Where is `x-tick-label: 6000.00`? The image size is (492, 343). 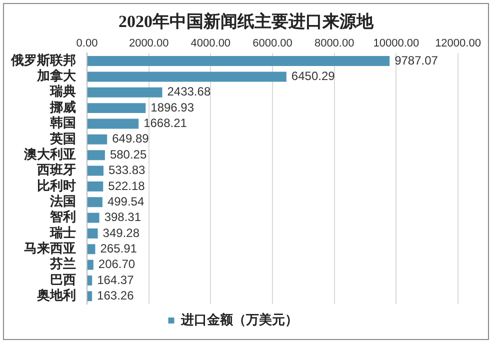 x-tick-label: 6000.00 is located at coordinates (272, 44).